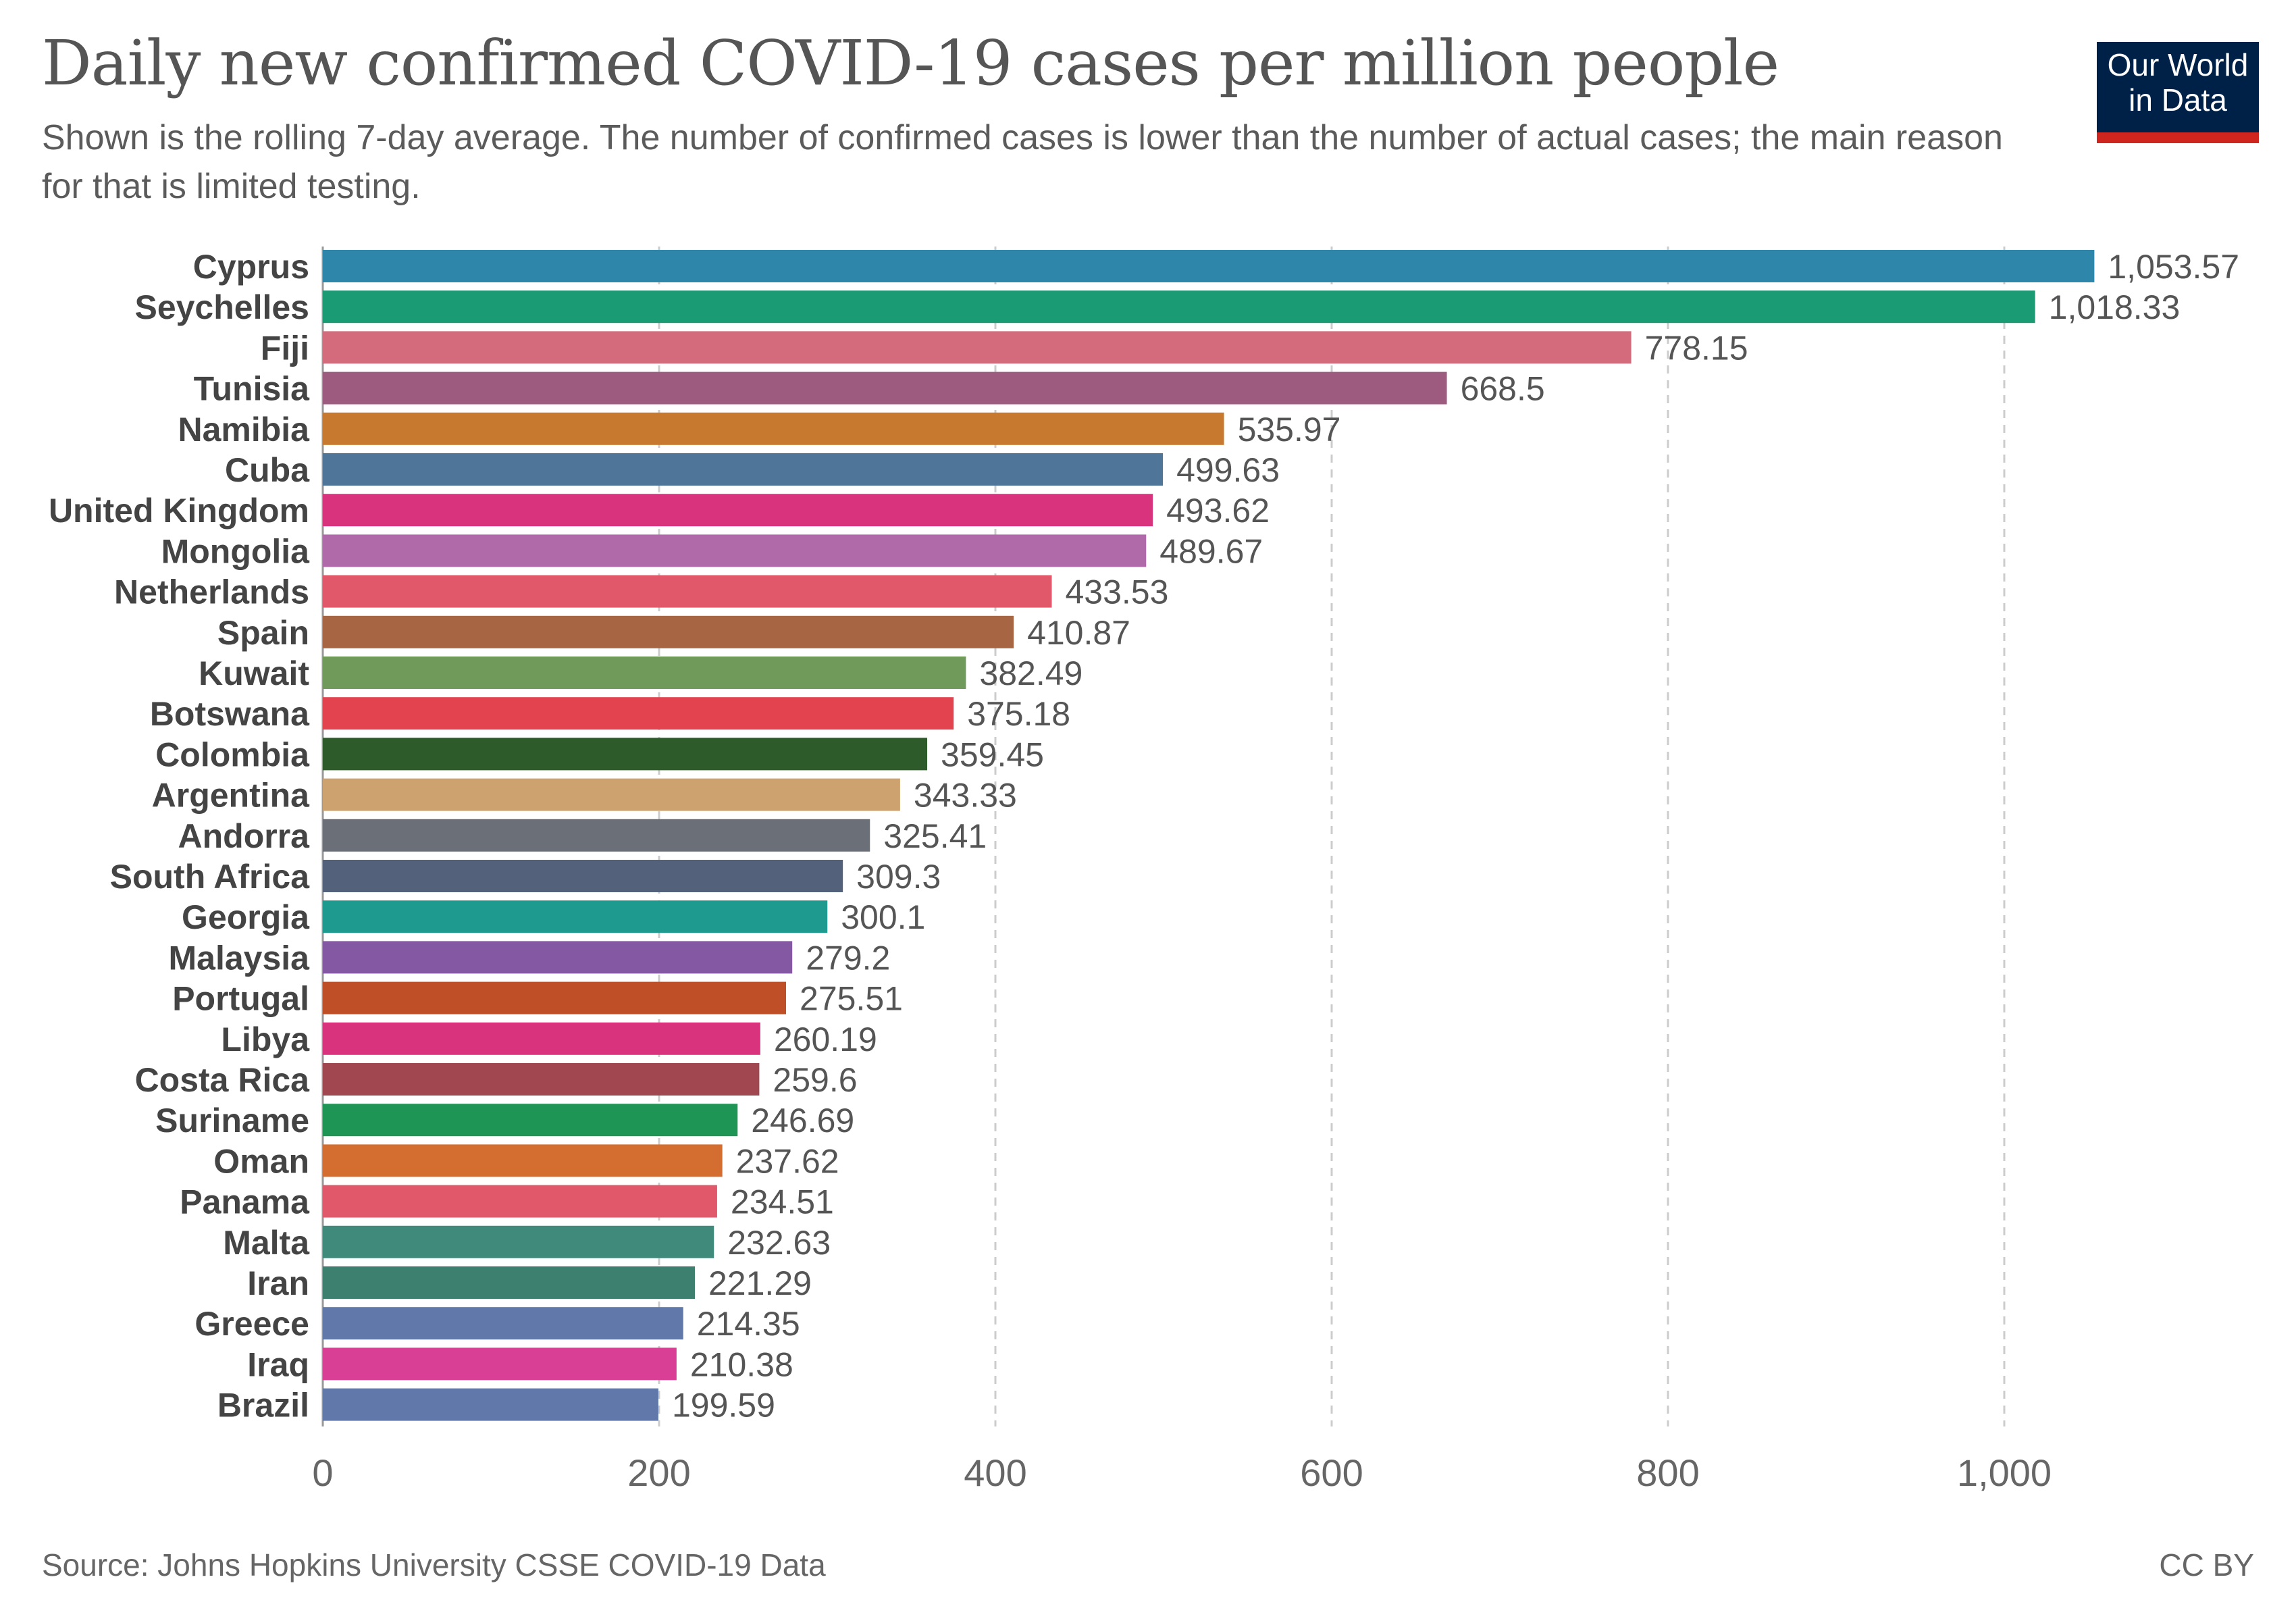 The height and width of the screenshot is (1621, 2296). Describe the element at coordinates (735, 550) in the screenshot. I see `bar-mongolia` at that location.